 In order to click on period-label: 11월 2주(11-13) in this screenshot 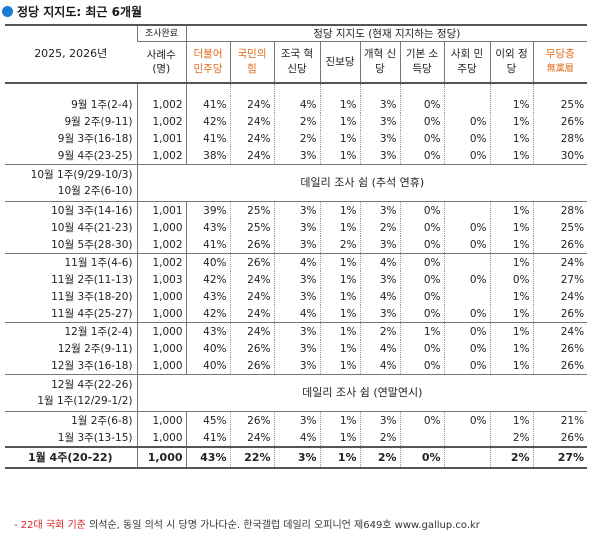, I will do `click(92, 279)`.